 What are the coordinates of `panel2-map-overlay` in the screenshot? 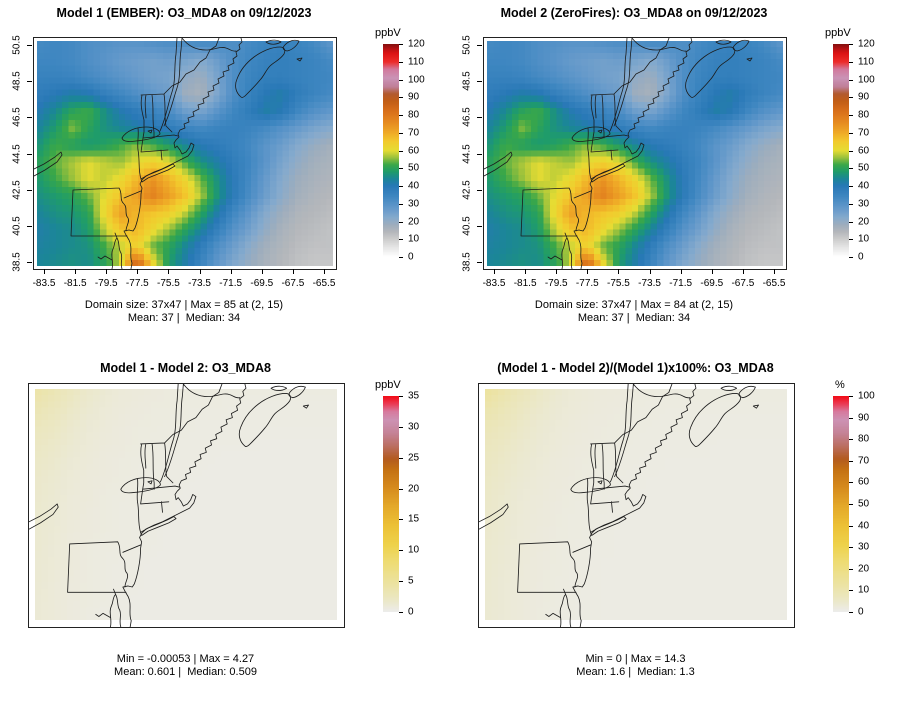 It's located at (618, 153).